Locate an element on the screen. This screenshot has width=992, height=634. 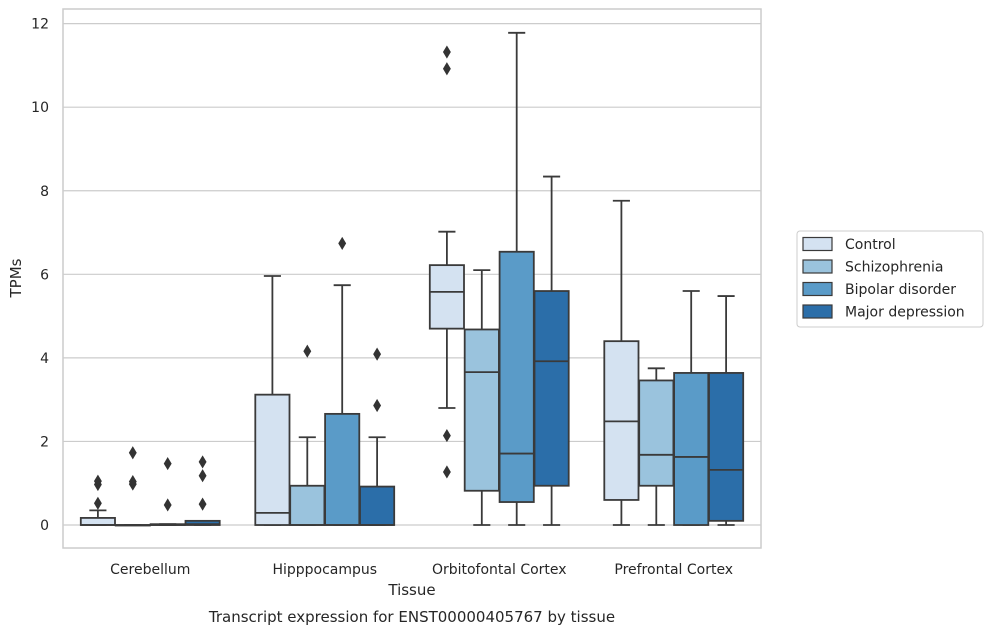
y-tick-labels: 0 2 4 6 8 10 12 is located at coordinates (40, 275).